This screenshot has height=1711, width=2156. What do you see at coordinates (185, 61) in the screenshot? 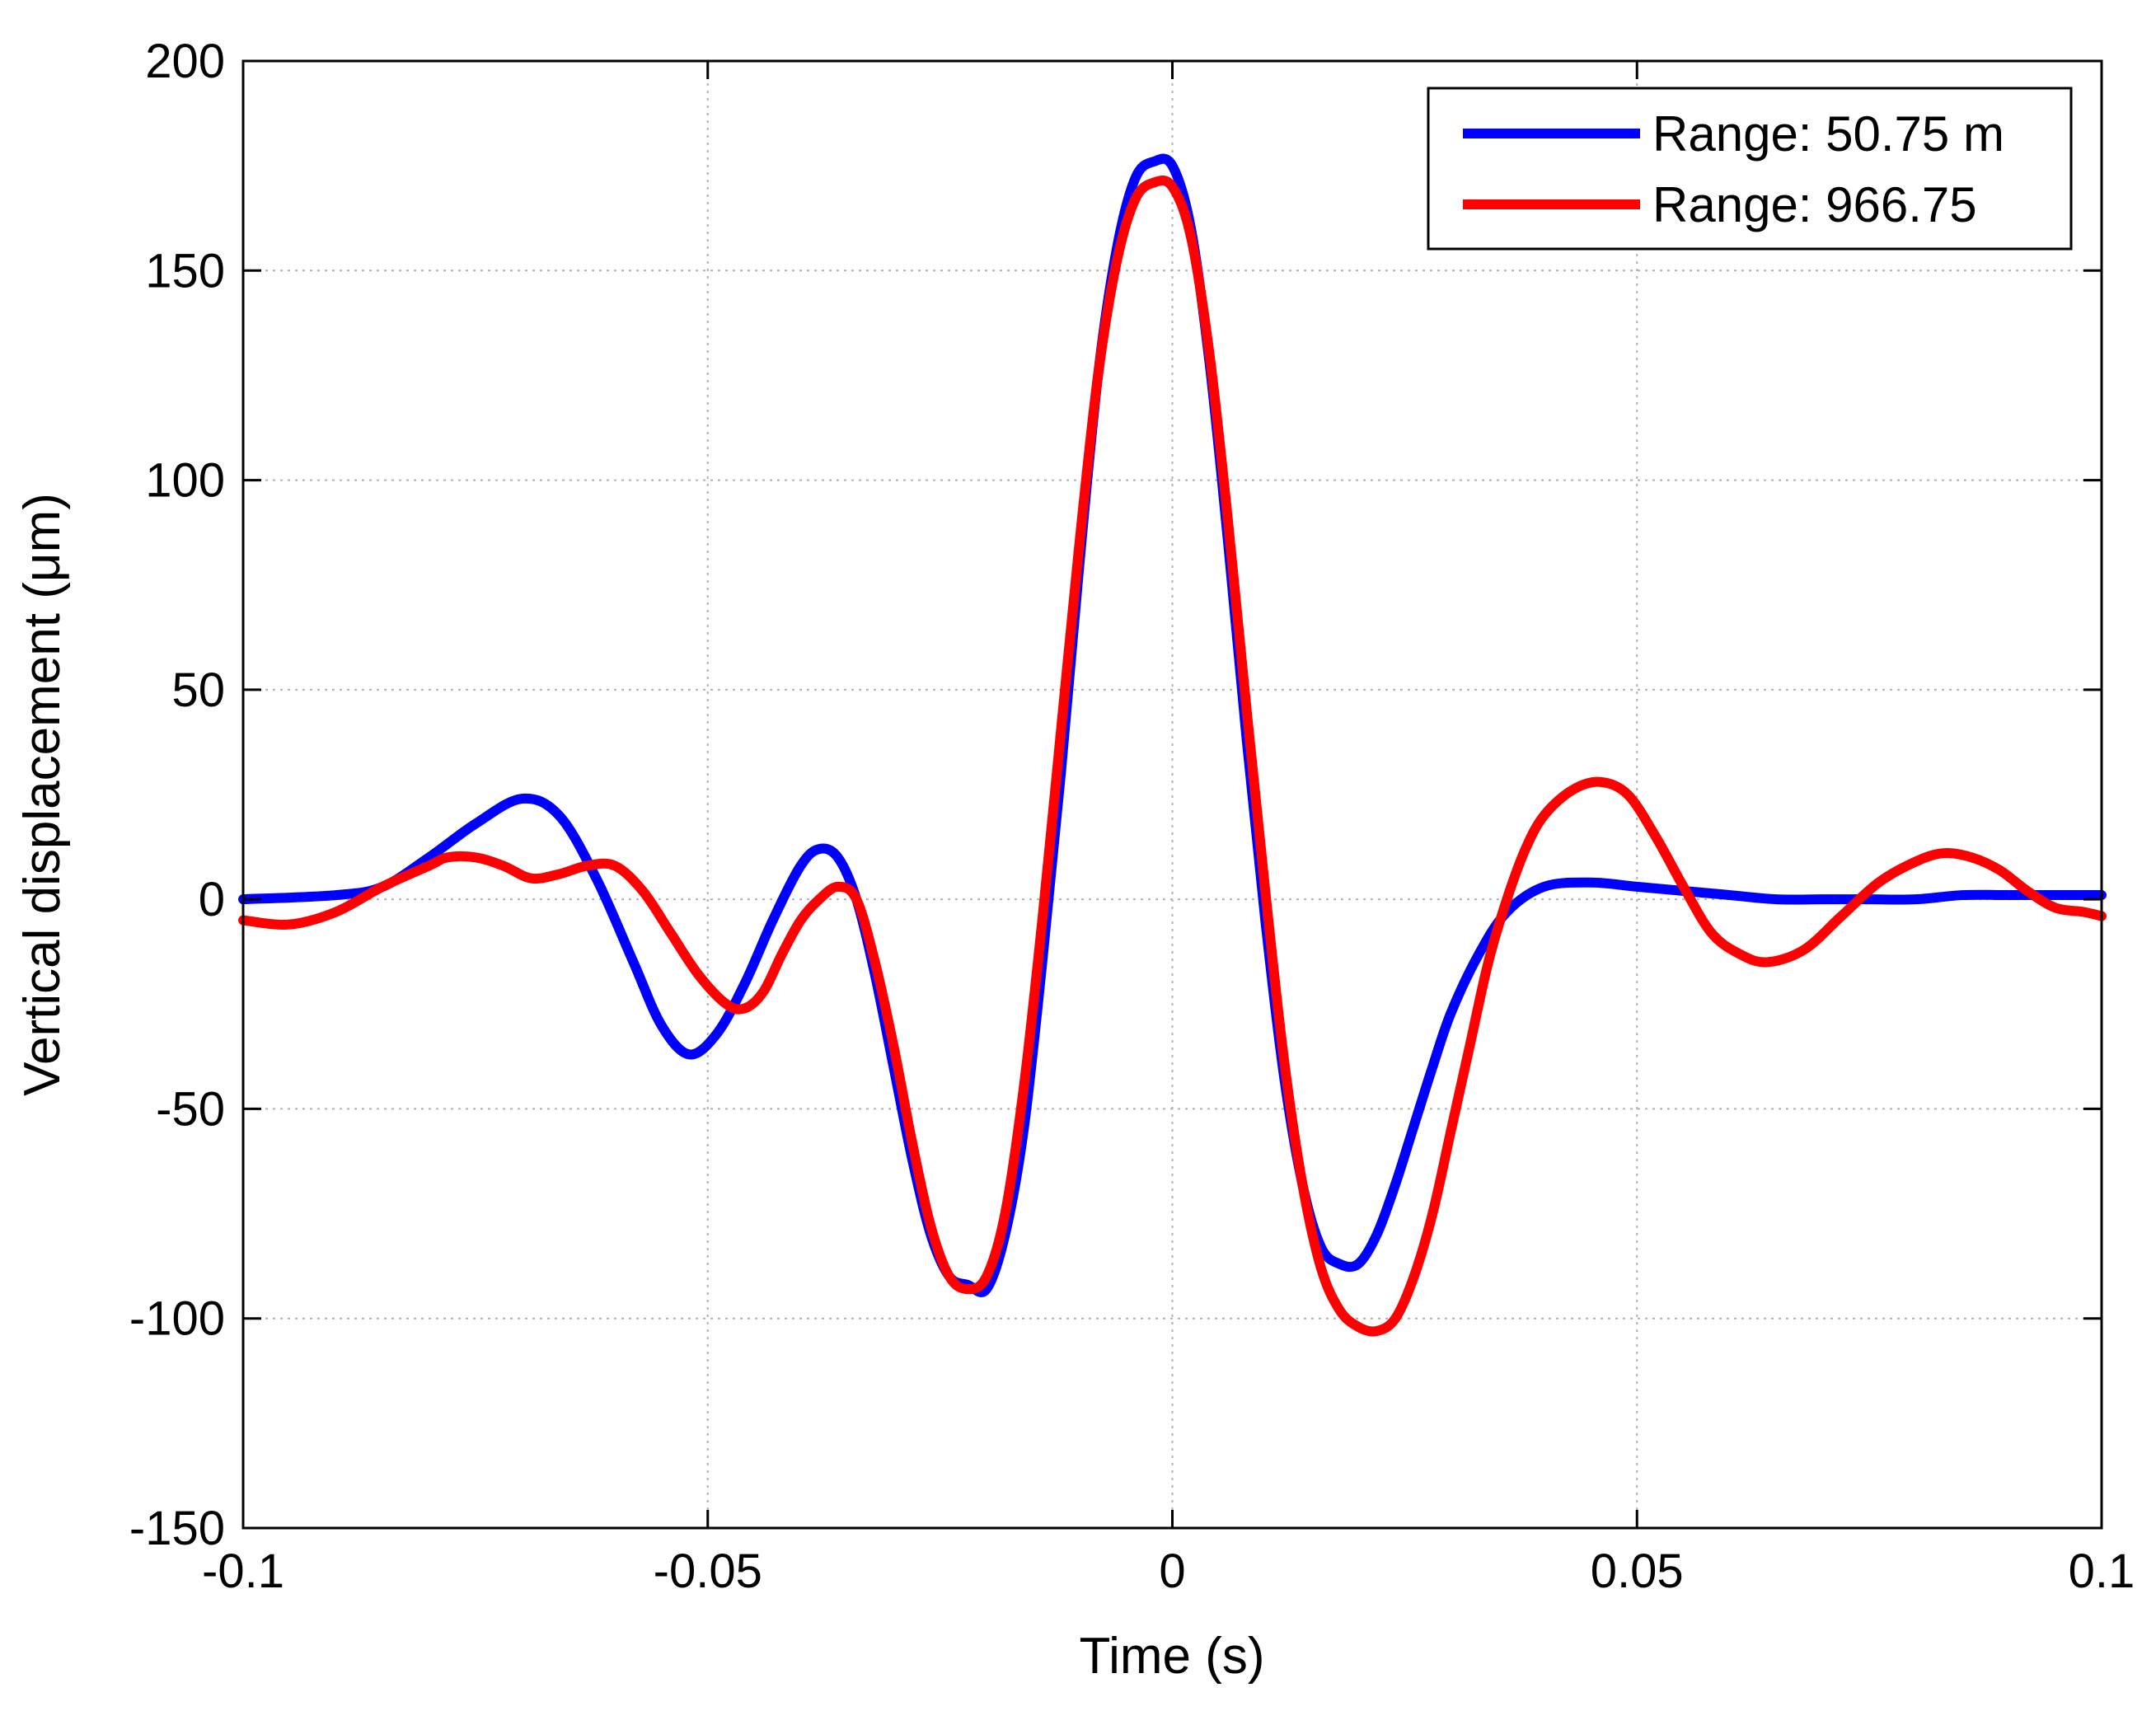
I see `y-tick-label: 200` at bounding box center [185, 61].